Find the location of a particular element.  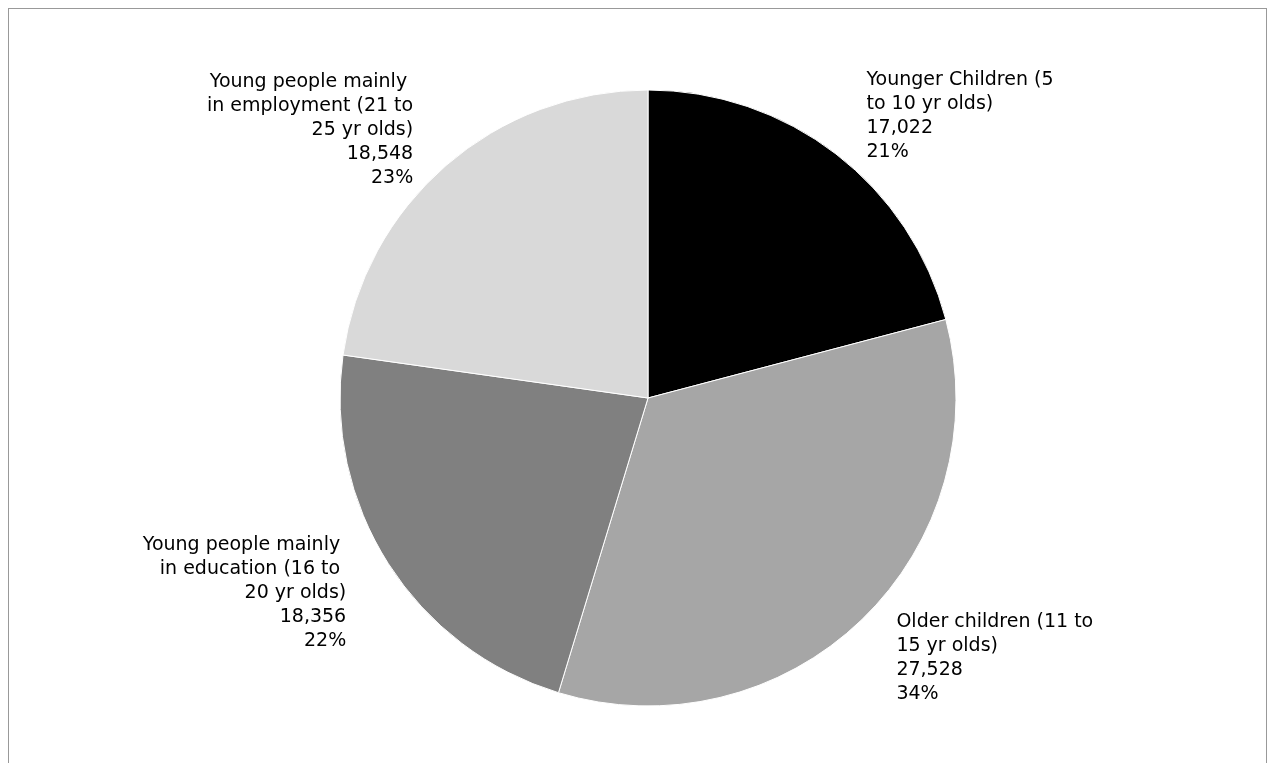

slice-label: Younger Children (5 to 10 yr olds) is located at coordinates (962, 90).